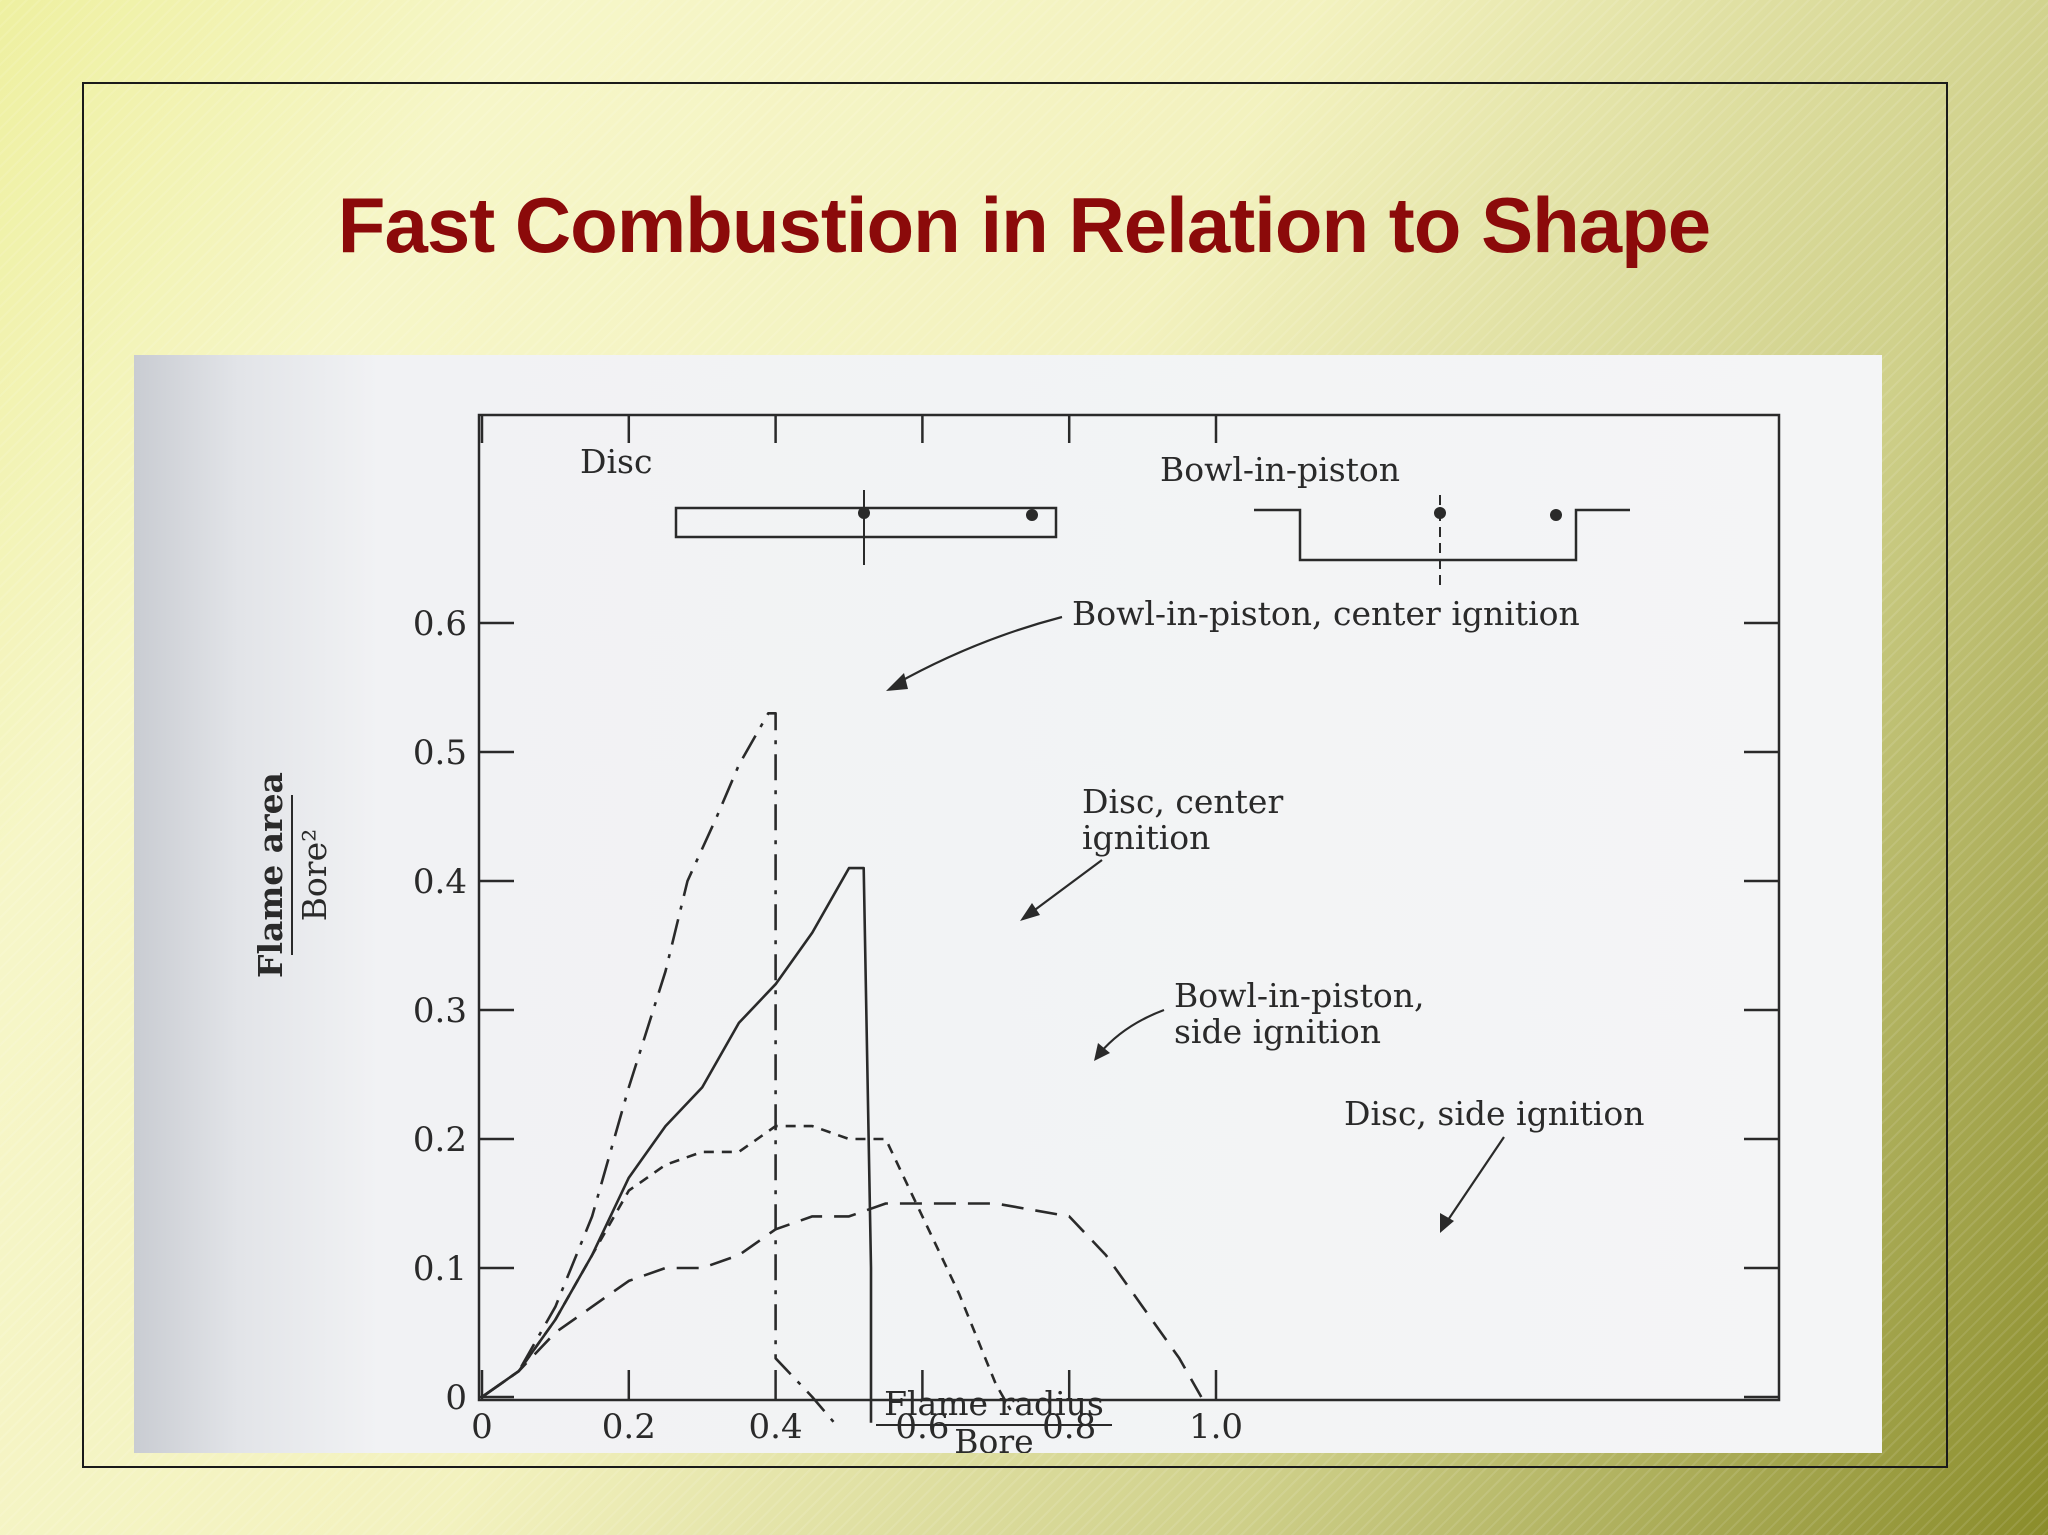 This screenshot has width=2048, height=1535. I want to click on x-tick-label: 0, so click(482, 1427).